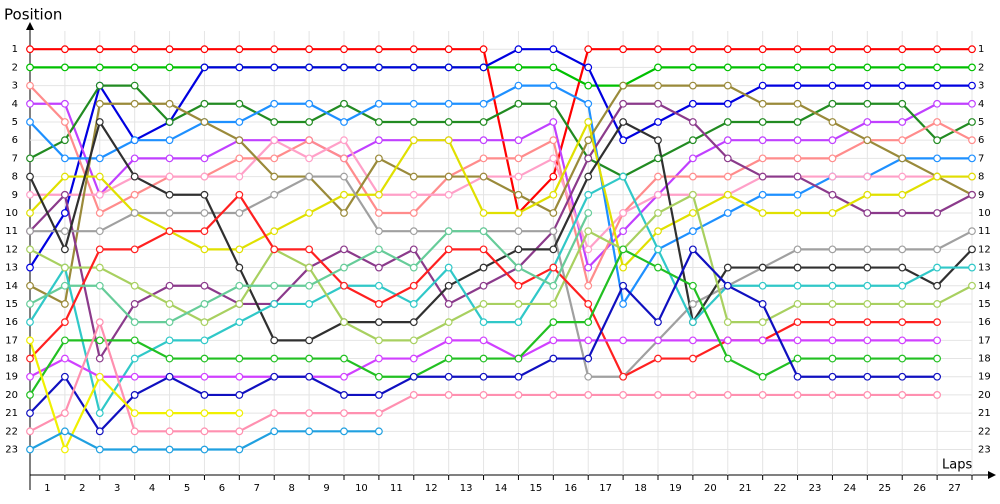  Describe the element at coordinates (152, 488) in the screenshot. I see `x-tick-label: 4` at that location.